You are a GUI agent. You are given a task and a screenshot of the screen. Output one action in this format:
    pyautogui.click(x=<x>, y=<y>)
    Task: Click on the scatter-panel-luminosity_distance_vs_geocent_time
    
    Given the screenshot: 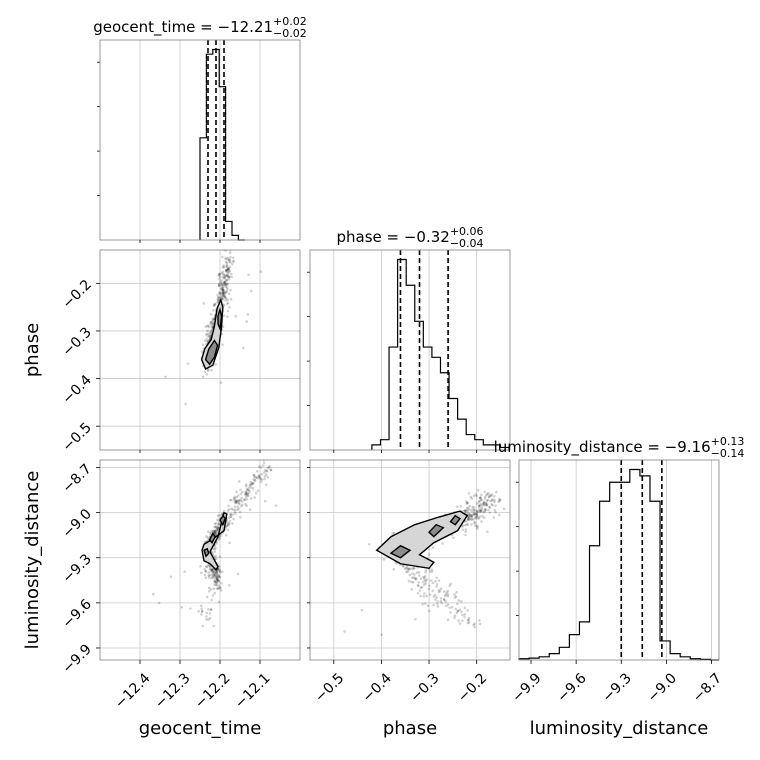 What is the action you would take?
    pyautogui.click(x=200, y=560)
    